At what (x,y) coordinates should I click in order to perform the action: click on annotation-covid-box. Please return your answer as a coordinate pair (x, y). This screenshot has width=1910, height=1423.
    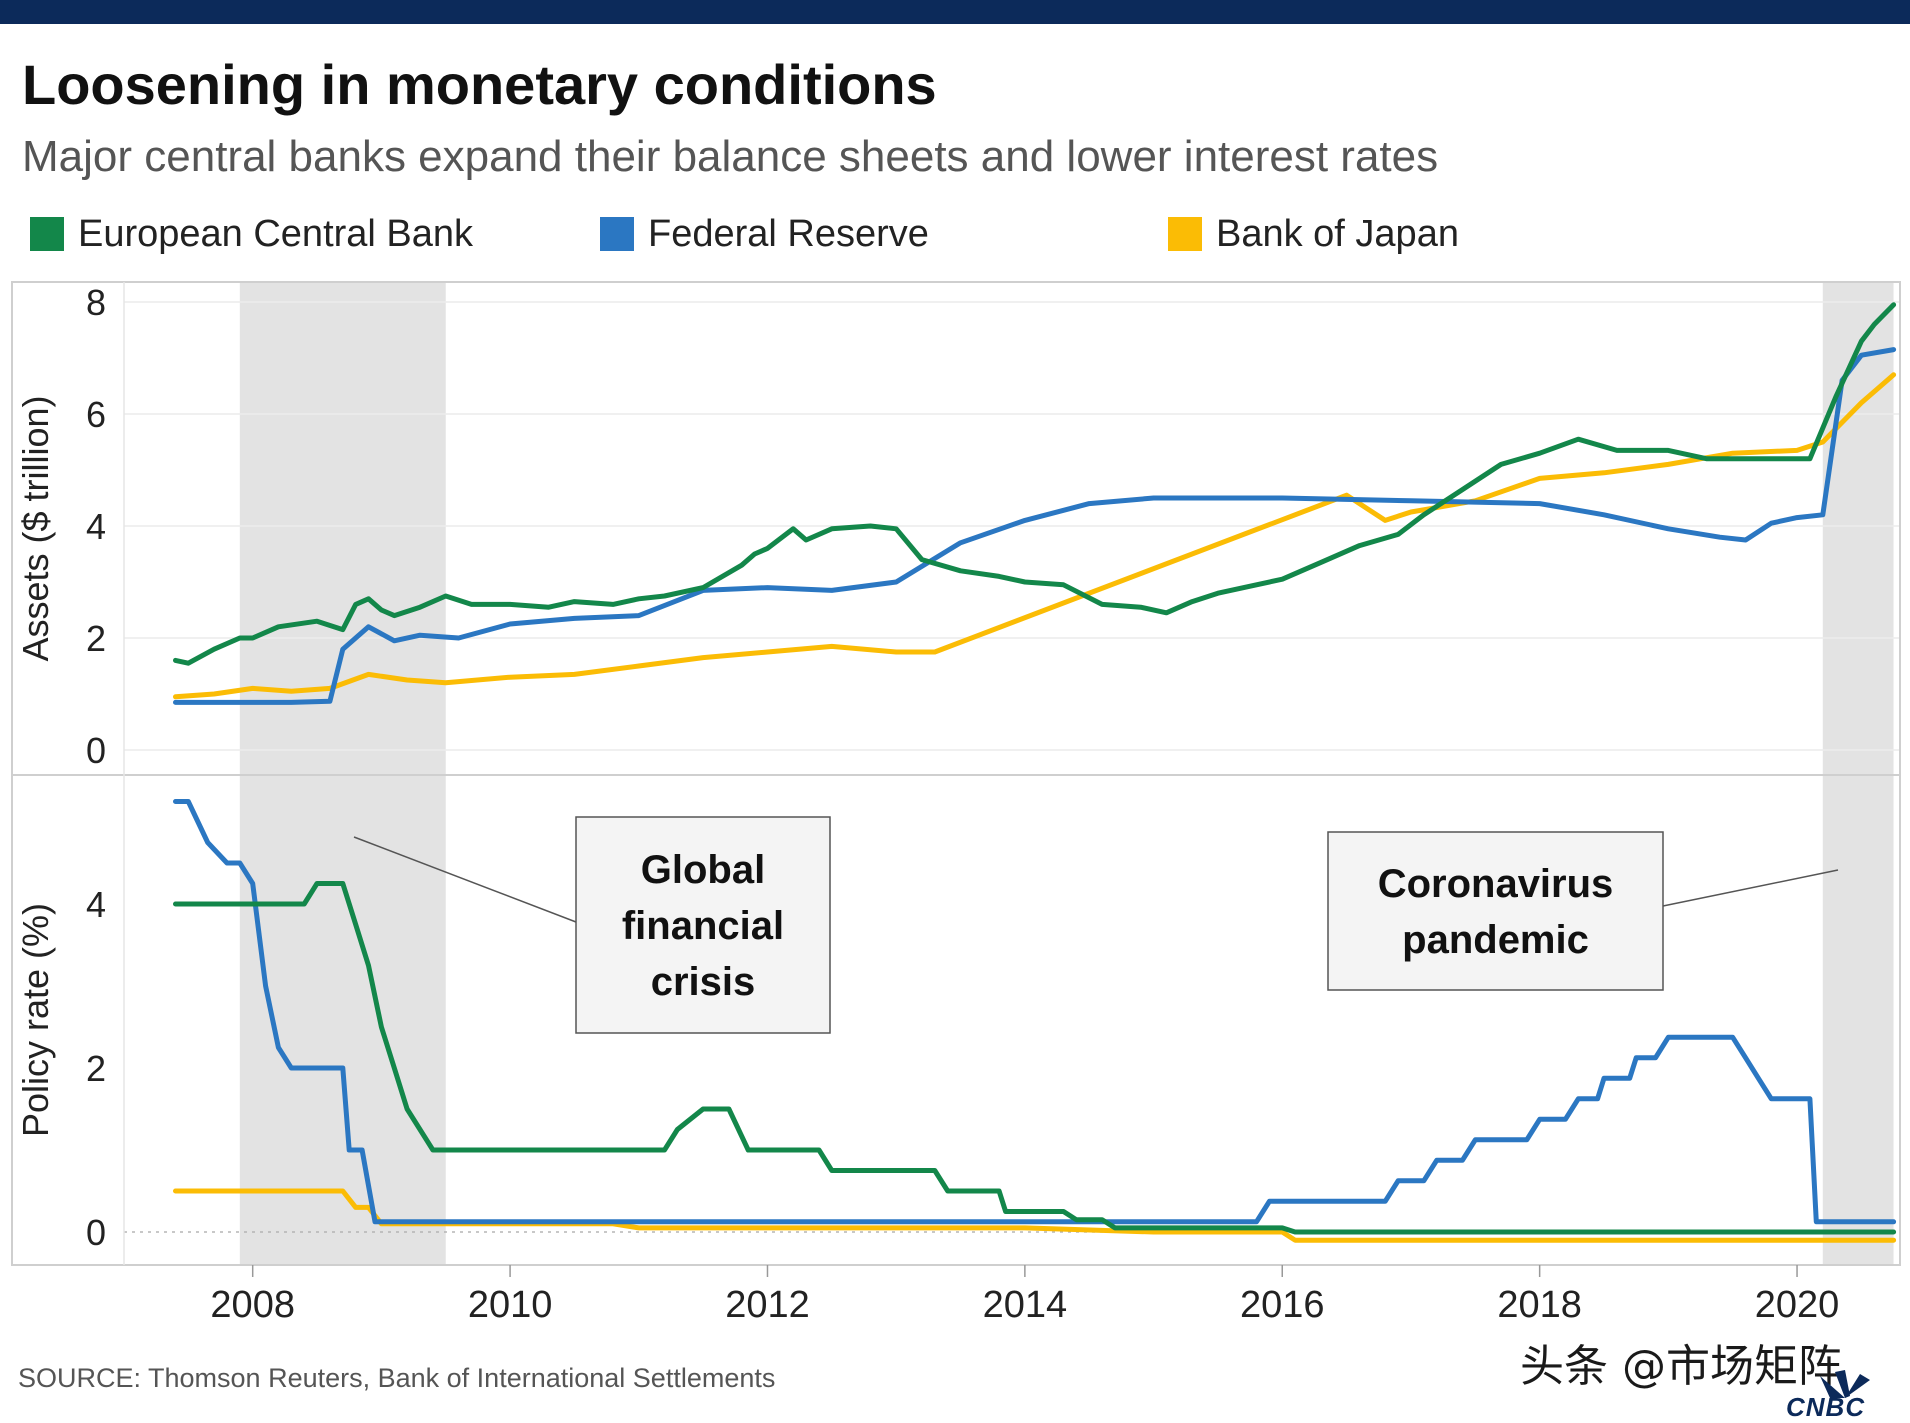
    Looking at the image, I should click on (1495, 911).